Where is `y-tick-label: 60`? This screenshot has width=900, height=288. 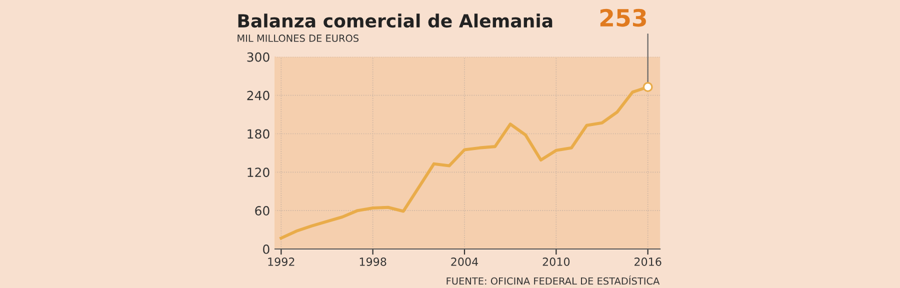
y-tick-label: 60 is located at coordinates (262, 211).